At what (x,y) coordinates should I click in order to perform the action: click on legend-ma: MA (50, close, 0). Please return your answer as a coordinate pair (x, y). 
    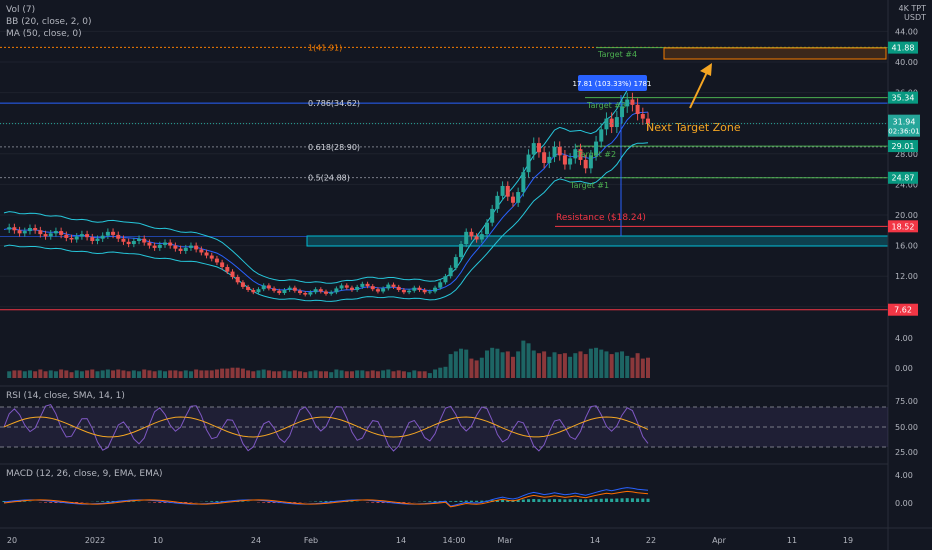
    Looking at the image, I should click on (44, 34).